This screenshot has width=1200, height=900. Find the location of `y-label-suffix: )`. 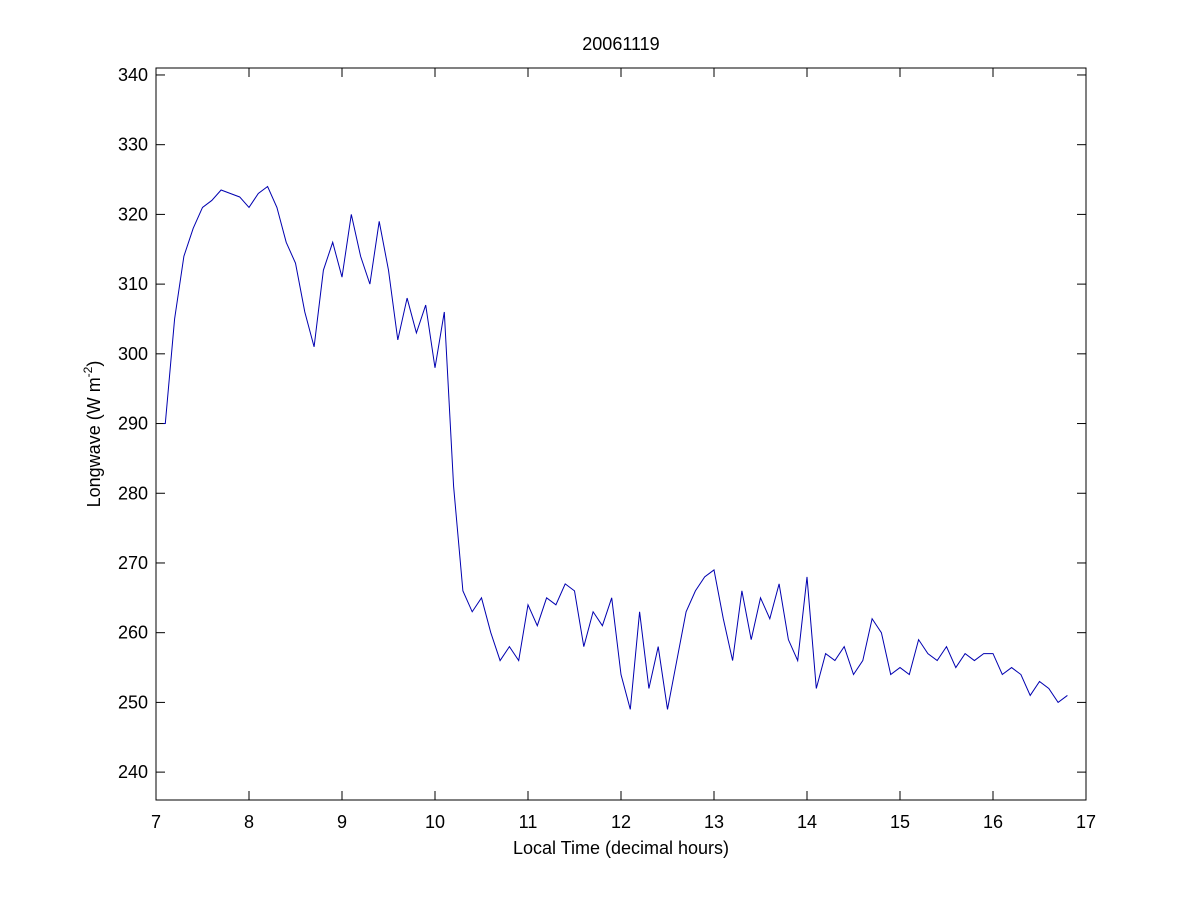

y-label-suffix: ) is located at coordinates (94, 364).